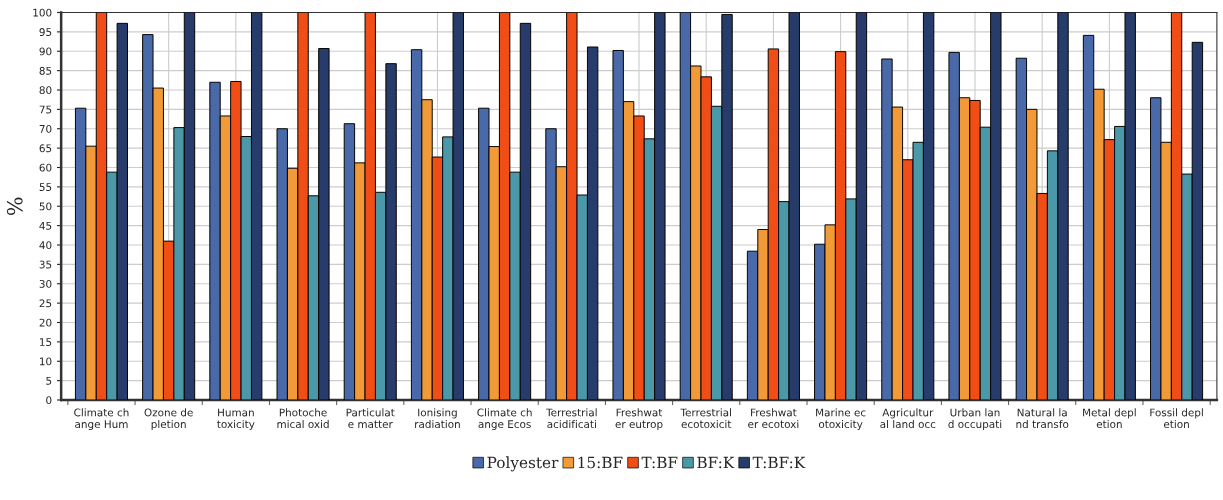 This screenshot has width=1223, height=500. Describe the element at coordinates (49, 400) in the screenshot. I see `y-tick-label: 0` at that location.